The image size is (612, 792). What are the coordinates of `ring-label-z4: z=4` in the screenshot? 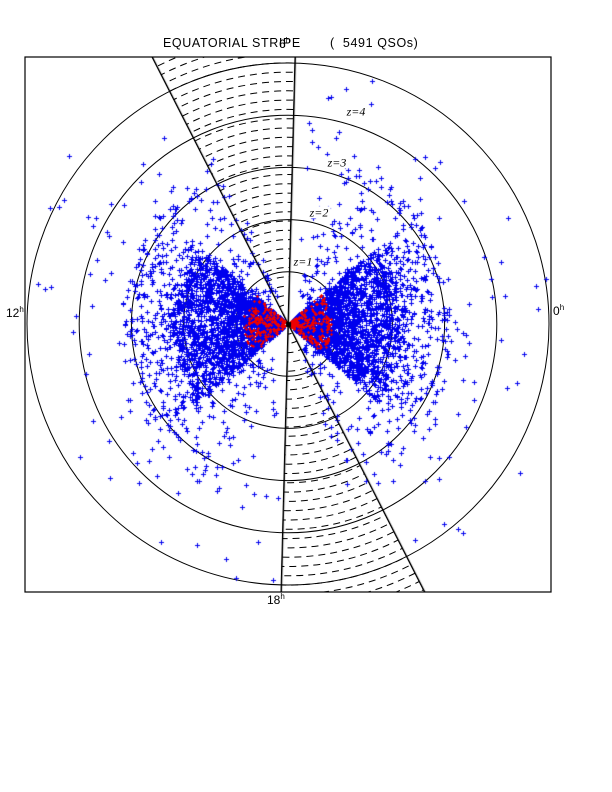 It's located at (356, 111).